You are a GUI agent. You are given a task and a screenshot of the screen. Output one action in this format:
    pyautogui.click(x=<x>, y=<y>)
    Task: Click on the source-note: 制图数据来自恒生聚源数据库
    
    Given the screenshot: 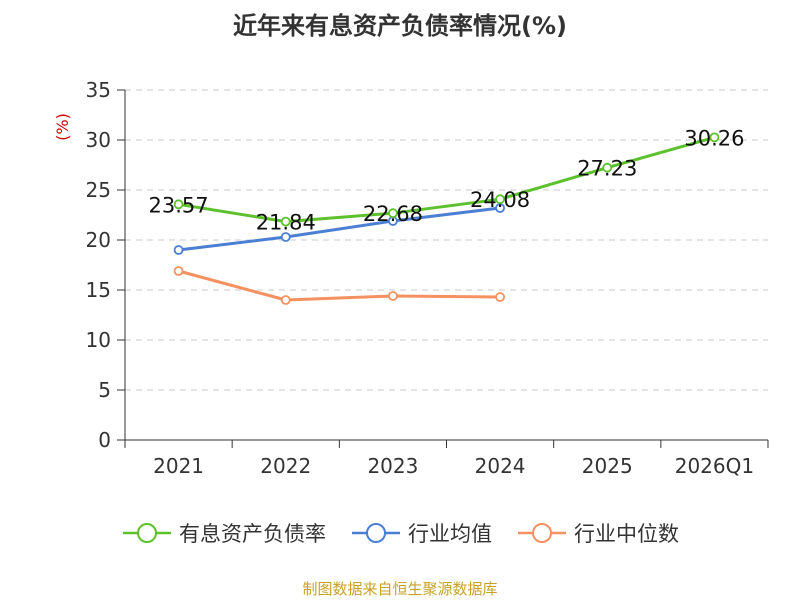 What is the action you would take?
    pyautogui.click(x=400, y=589)
    